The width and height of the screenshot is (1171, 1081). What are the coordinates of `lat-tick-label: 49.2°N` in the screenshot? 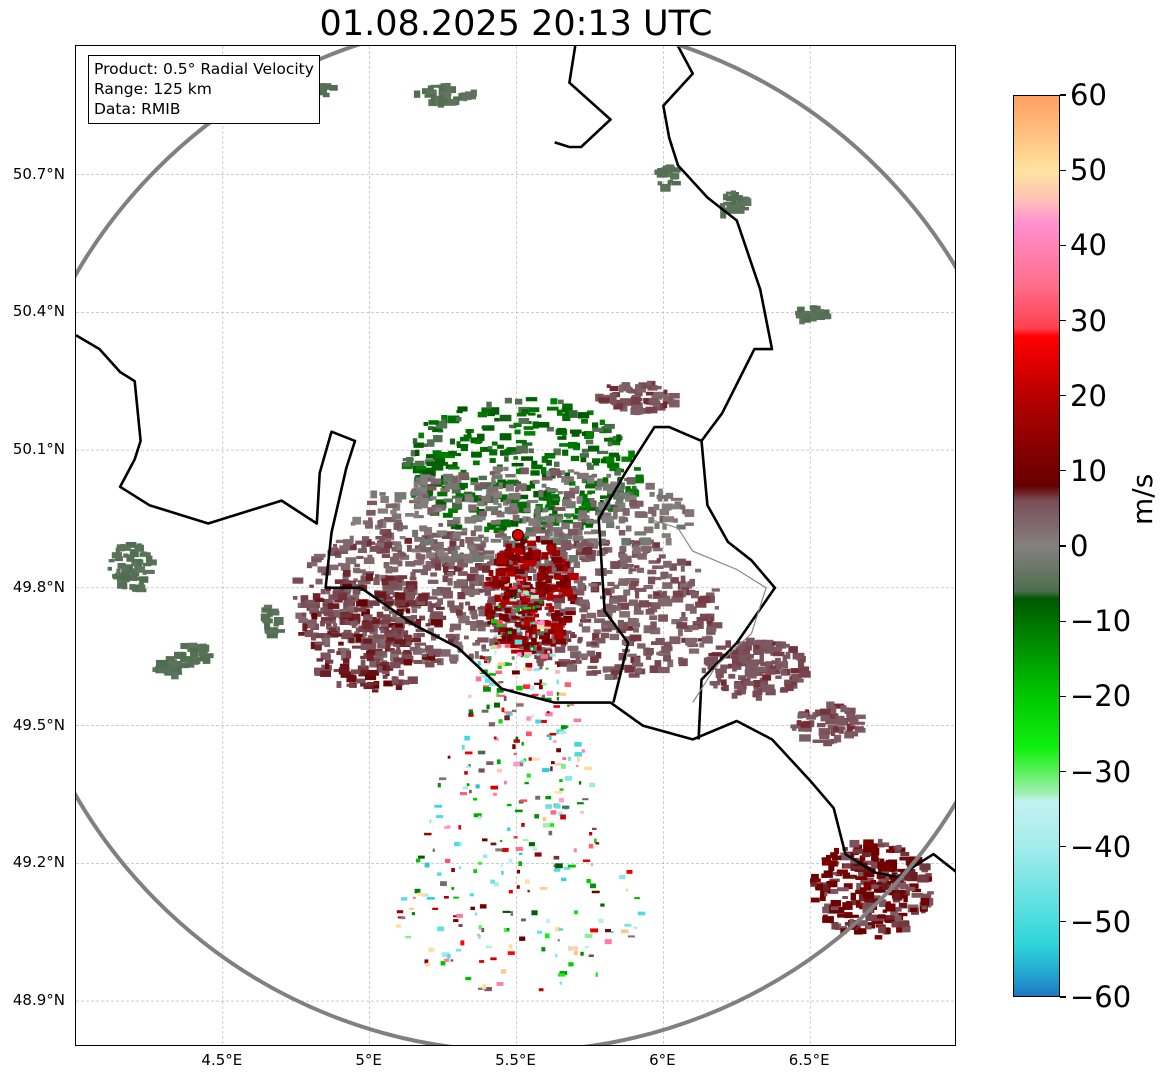 It's located at (38, 862).